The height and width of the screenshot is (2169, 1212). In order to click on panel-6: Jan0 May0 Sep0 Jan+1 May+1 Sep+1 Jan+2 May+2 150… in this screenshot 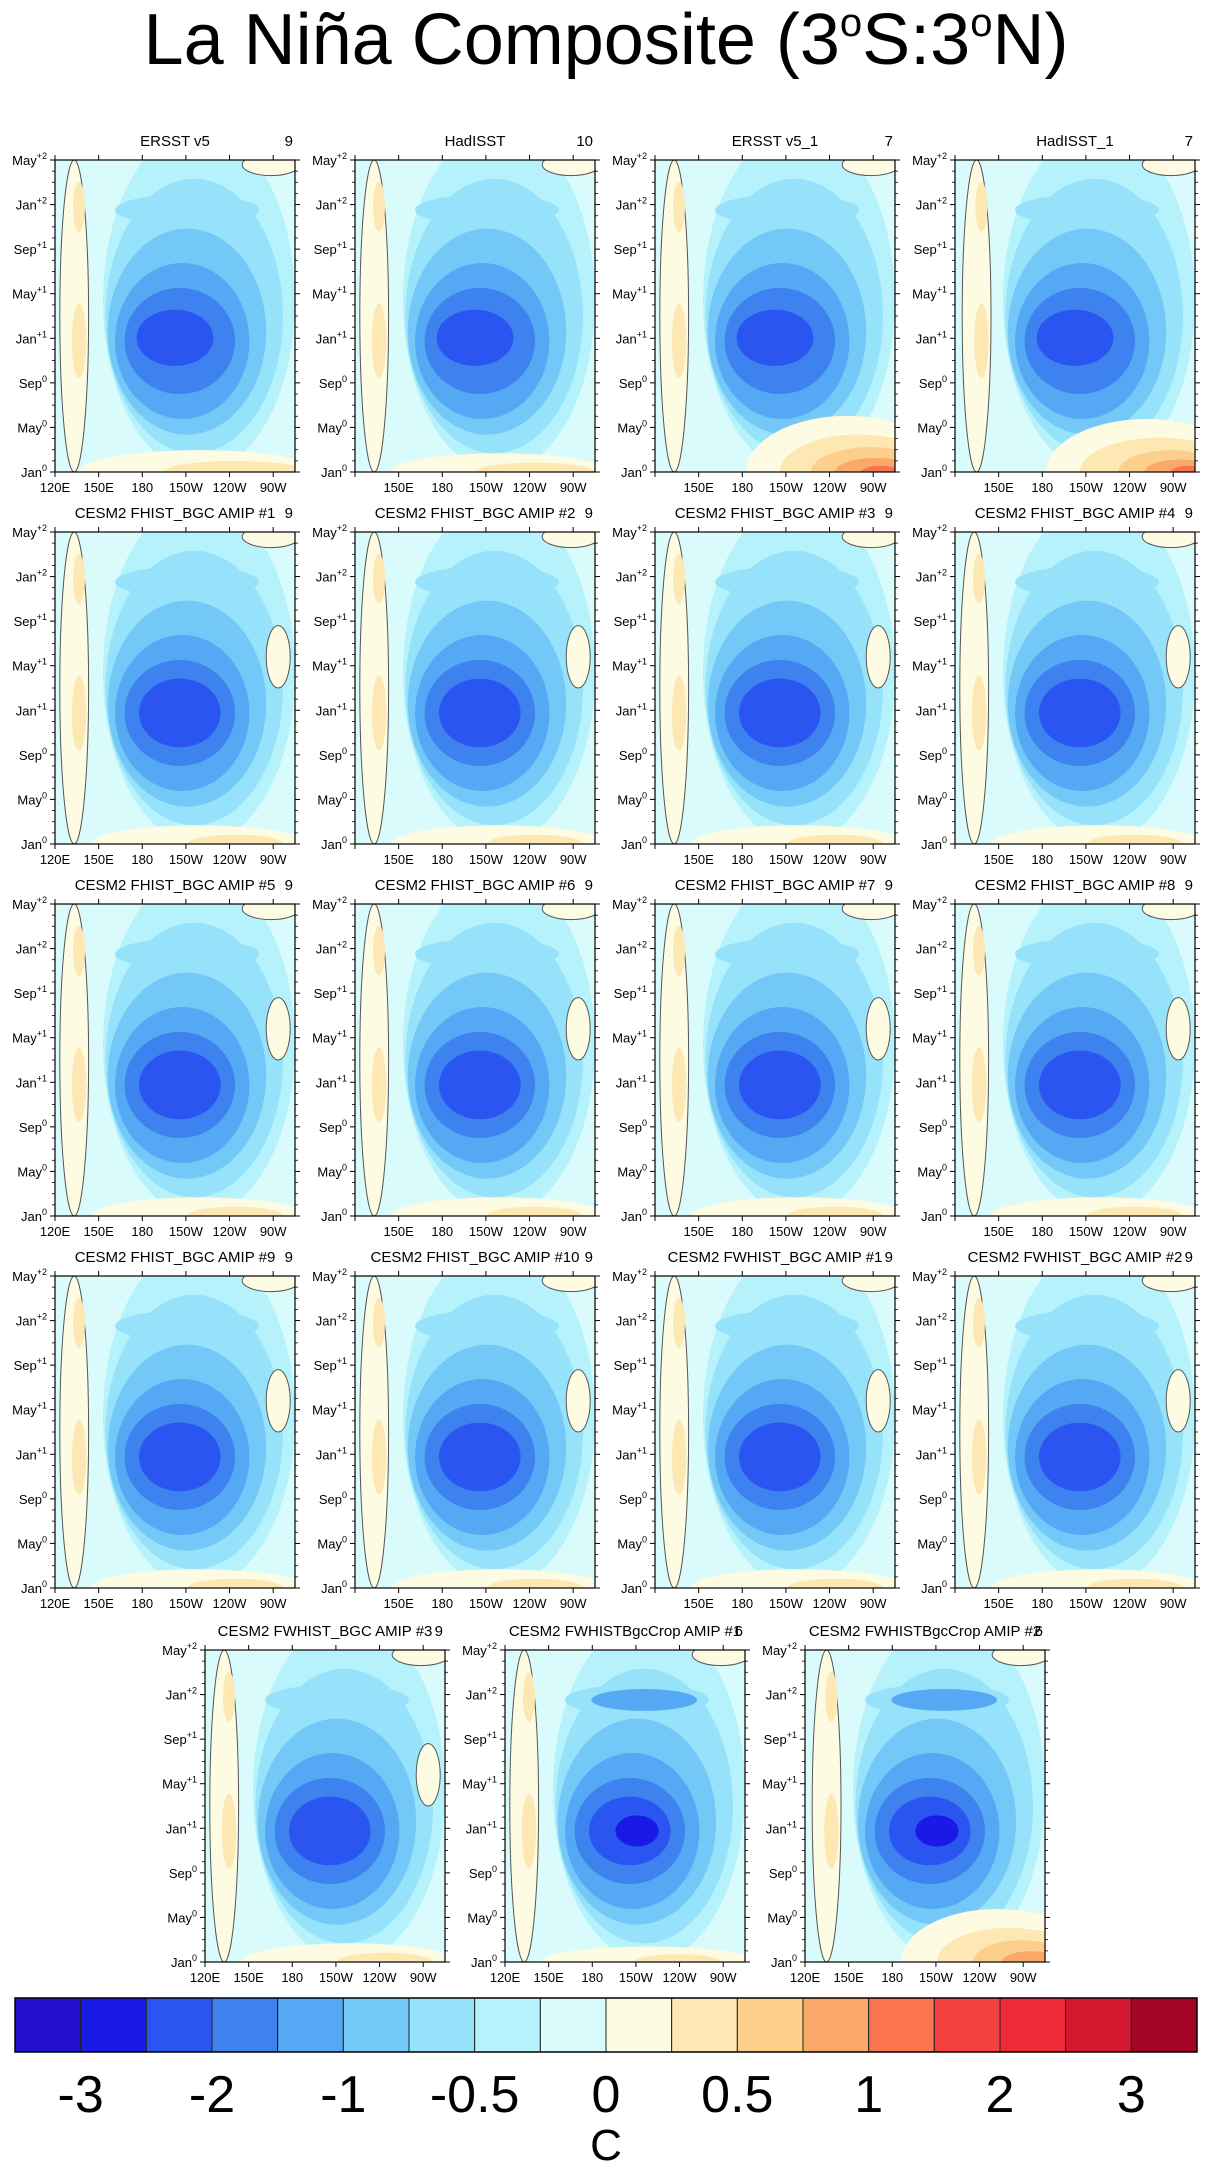, I will do `click(456, 686)`.